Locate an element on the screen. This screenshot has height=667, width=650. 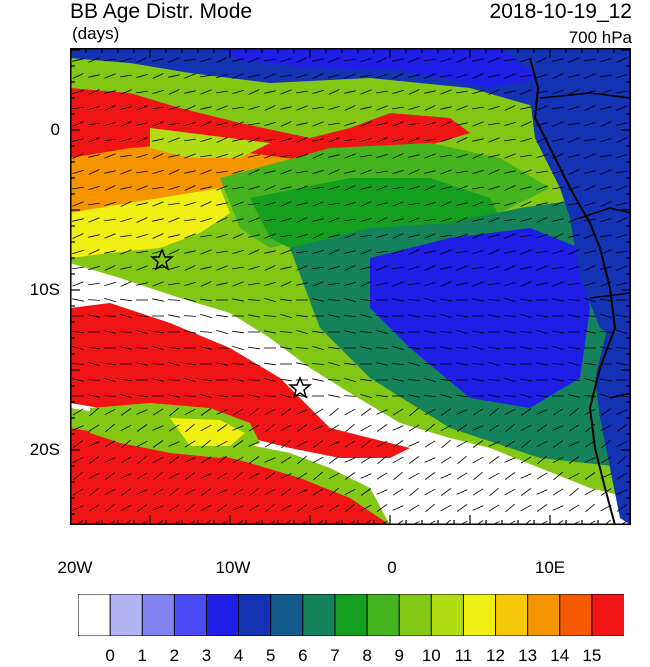
colorbar-tick-label: 11 is located at coordinates (463, 655).